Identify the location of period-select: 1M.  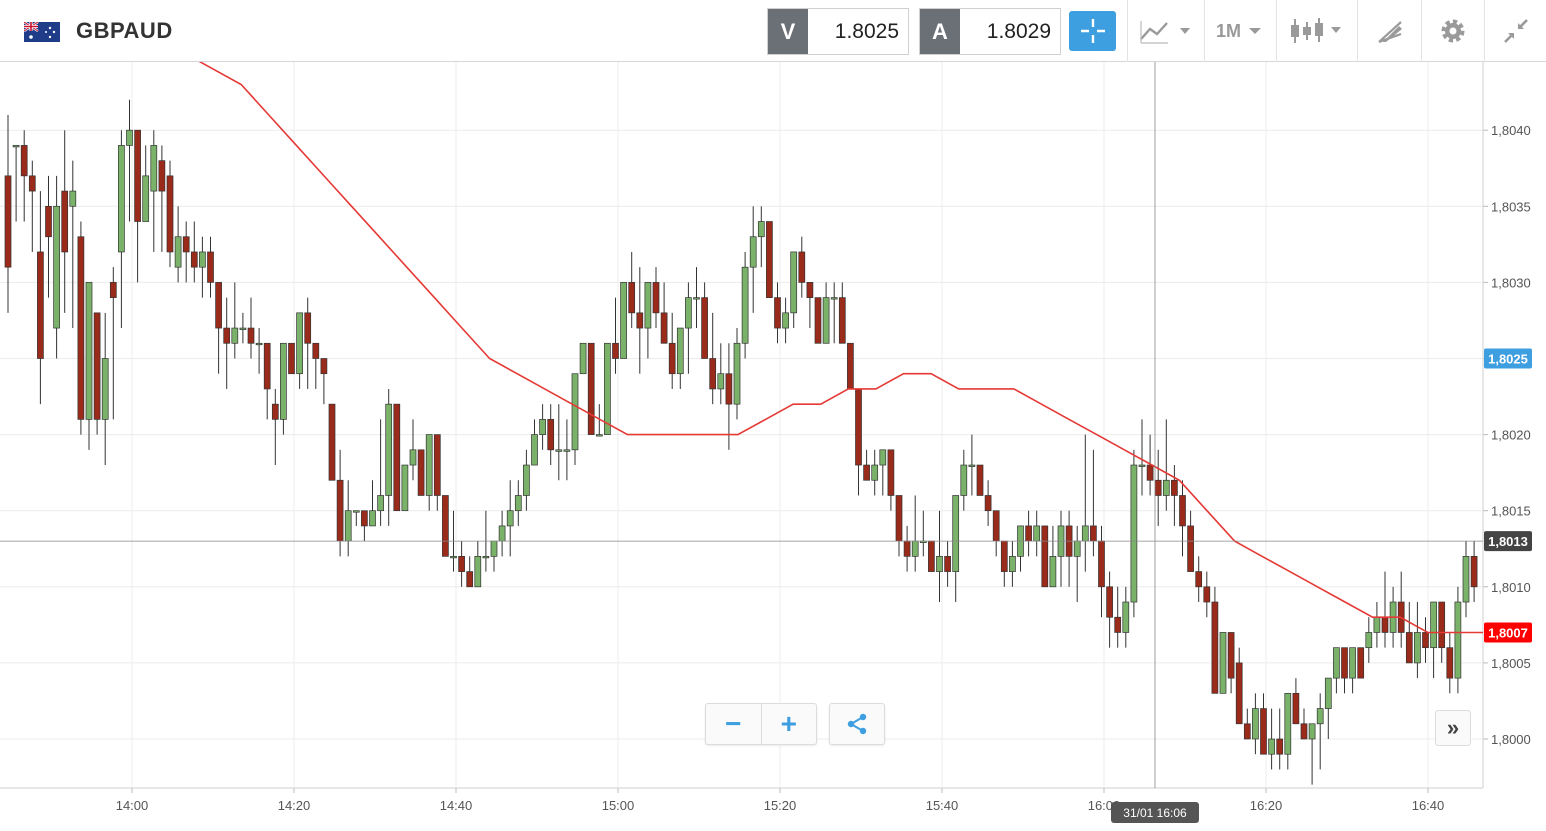
(1240, 31).